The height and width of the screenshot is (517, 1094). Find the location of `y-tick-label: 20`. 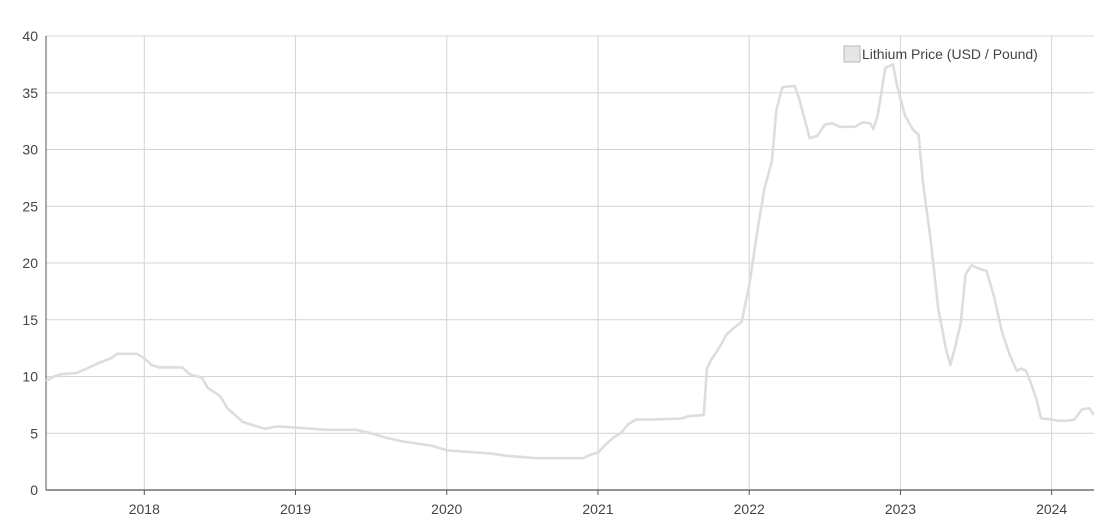

y-tick-label: 20 is located at coordinates (30, 263).